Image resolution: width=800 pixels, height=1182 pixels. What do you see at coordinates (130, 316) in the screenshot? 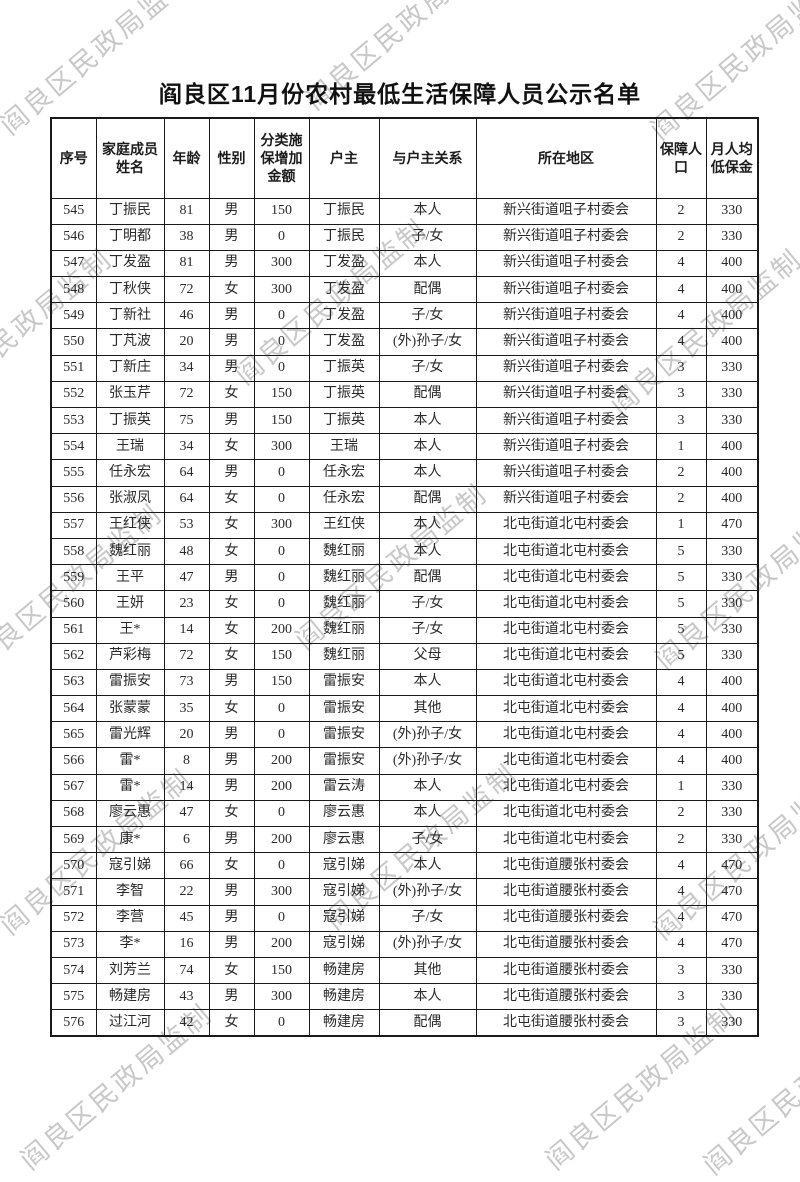
I see `table-cell: 丁新社` at bounding box center [130, 316].